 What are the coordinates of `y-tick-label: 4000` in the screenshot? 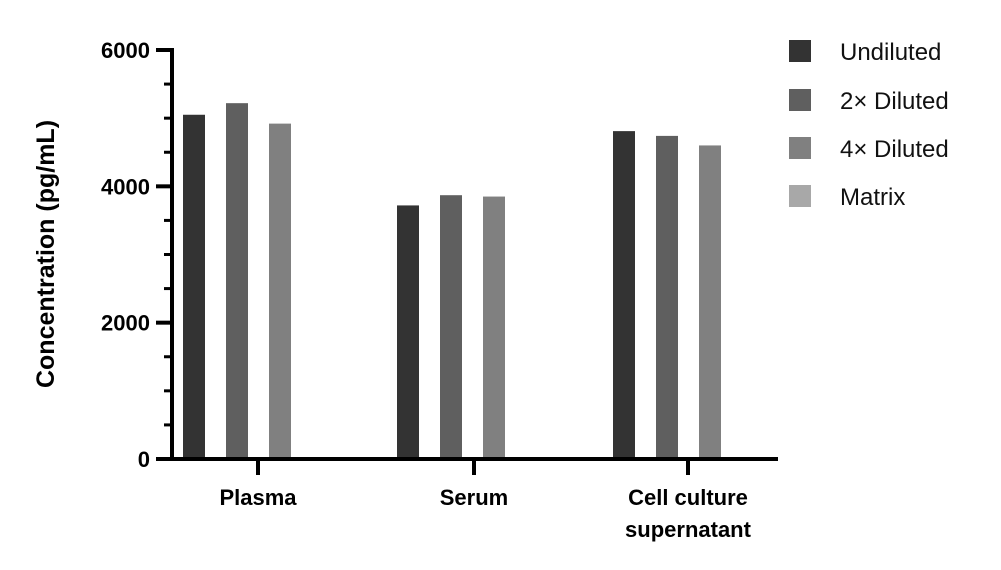 It's located at (125, 186).